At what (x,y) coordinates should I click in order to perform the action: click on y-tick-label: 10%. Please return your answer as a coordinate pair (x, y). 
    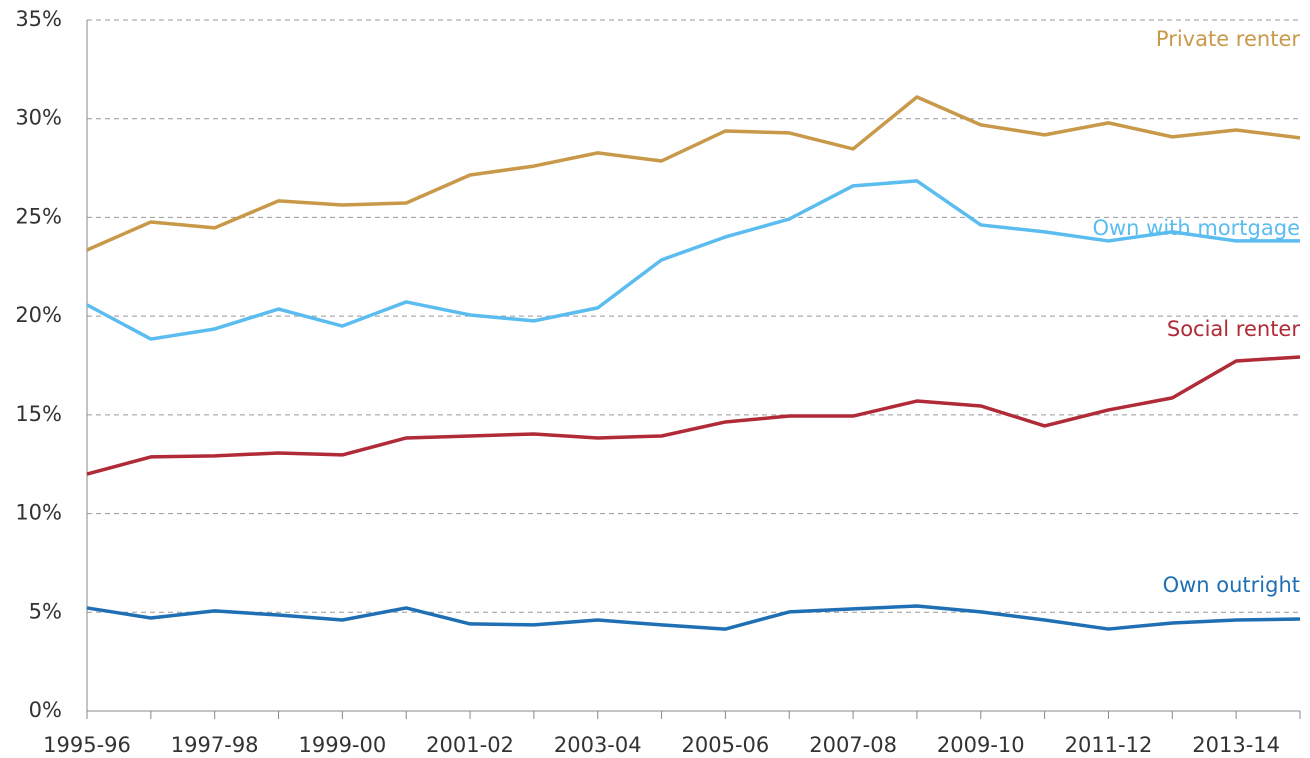
    Looking at the image, I should click on (38, 513).